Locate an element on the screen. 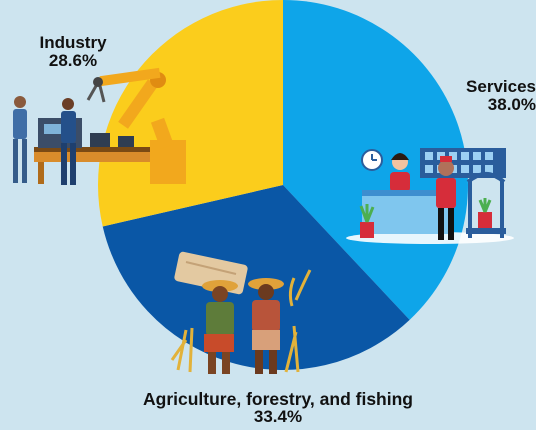  services-label-name: Services is located at coordinates (501, 86).